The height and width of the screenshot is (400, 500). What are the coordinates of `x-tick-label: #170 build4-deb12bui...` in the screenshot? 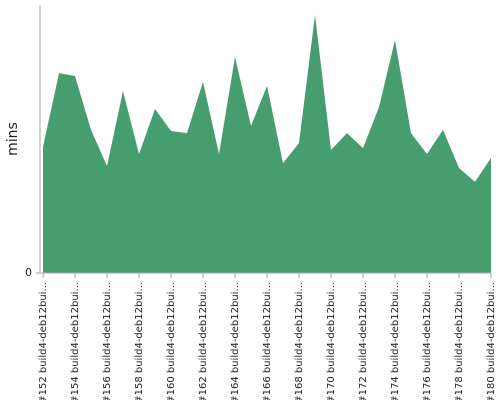 It's located at (331, 341).